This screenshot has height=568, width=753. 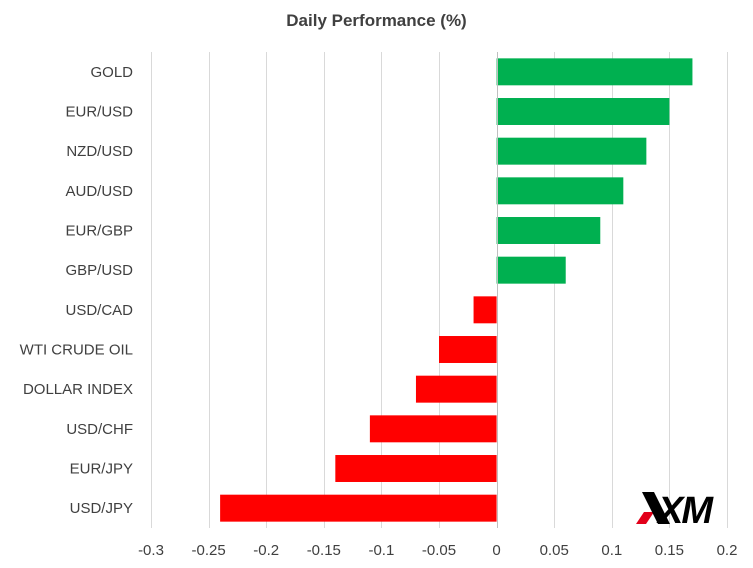 I want to click on x-tick-label: -0.05, so click(x=439, y=550).